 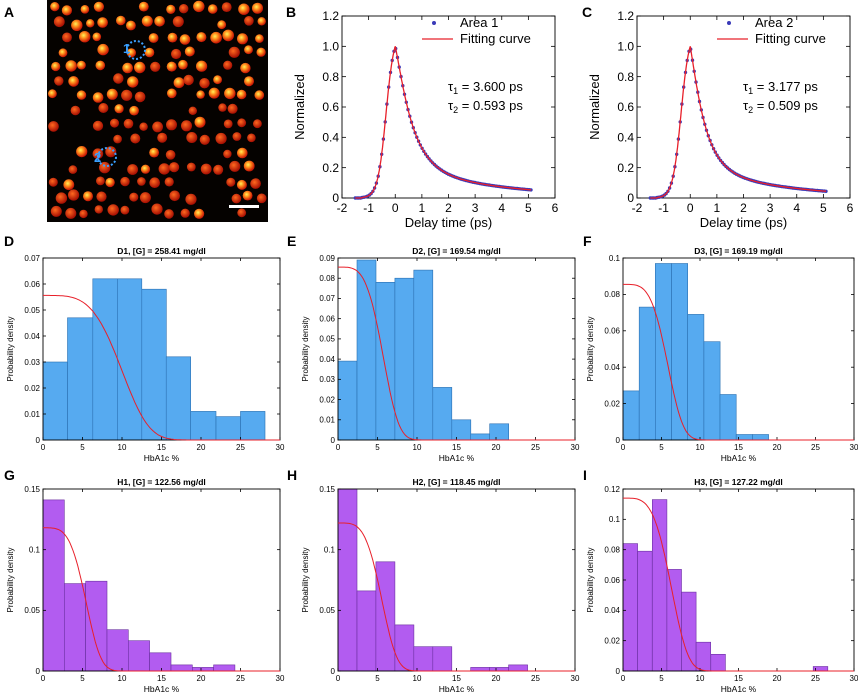 I want to click on legend-label: Fitting curve, so click(x=495, y=38).